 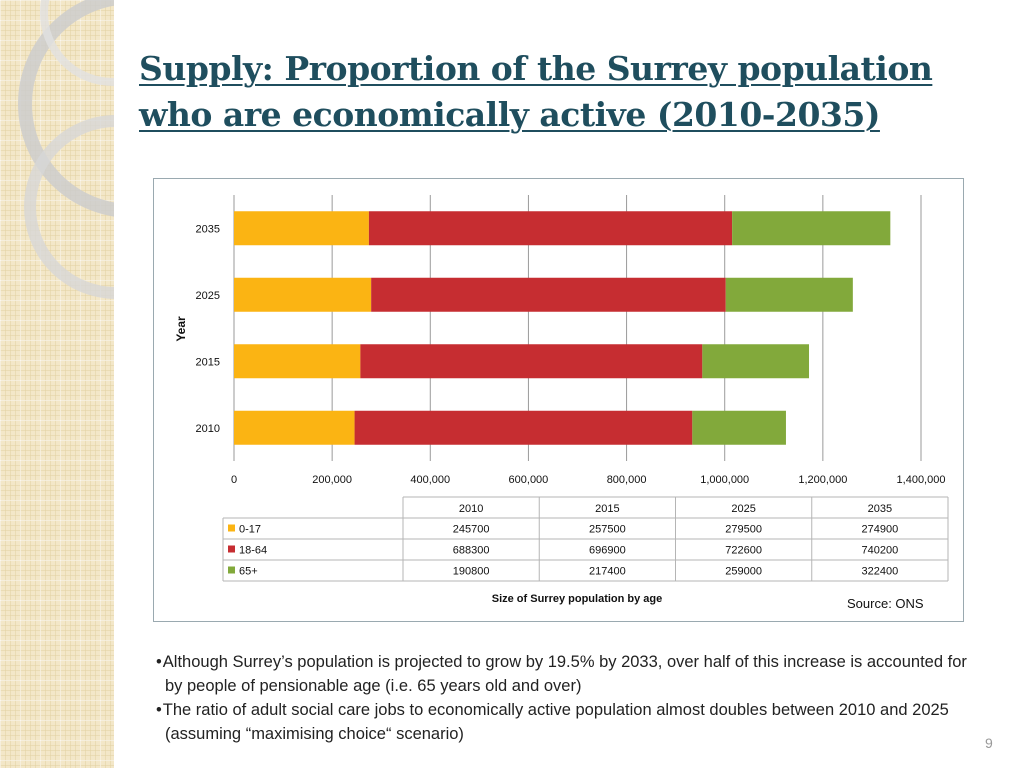 What do you see at coordinates (181, 329) in the screenshot?
I see `y-axis-title: Year` at bounding box center [181, 329].